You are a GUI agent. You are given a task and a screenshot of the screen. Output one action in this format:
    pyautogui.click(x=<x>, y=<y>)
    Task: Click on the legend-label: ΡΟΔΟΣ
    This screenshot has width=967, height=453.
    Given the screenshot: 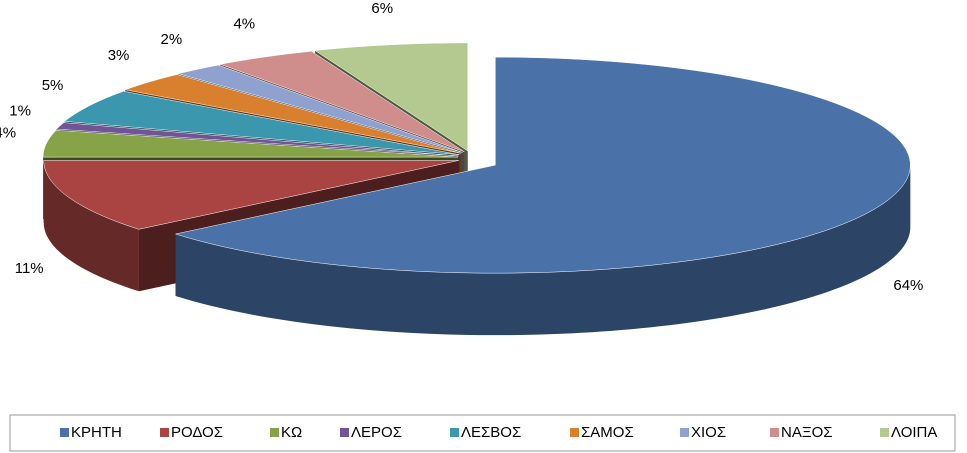 What is the action you would take?
    pyautogui.click(x=197, y=432)
    